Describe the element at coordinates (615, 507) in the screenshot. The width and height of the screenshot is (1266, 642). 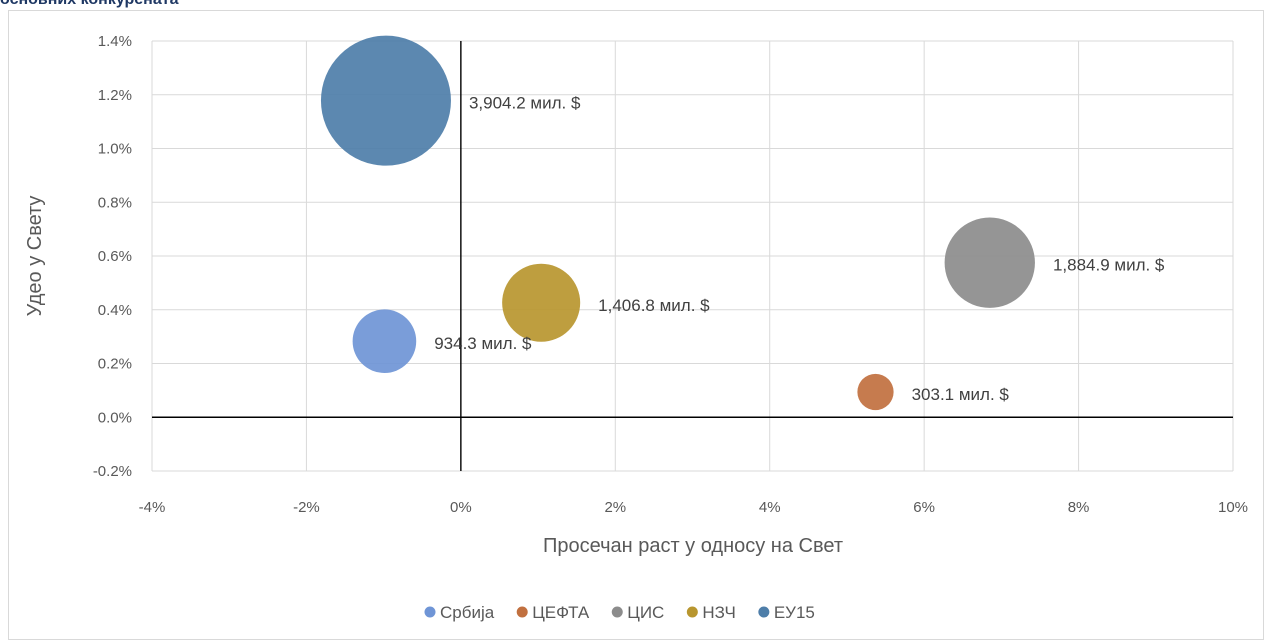
I see `x-tick-label: 2%` at that location.